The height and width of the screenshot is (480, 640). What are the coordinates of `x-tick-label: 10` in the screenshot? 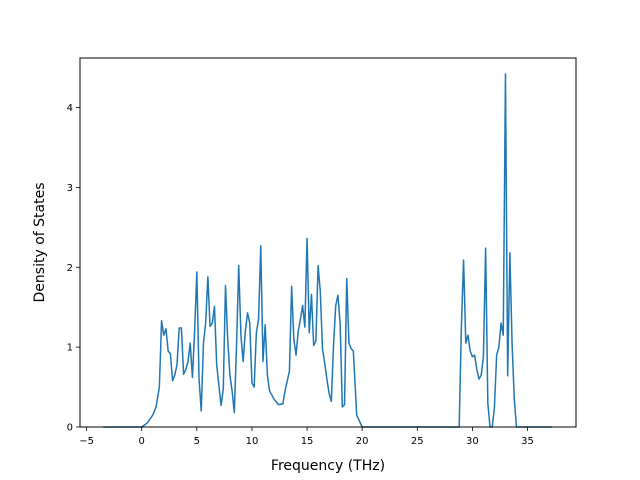 It's located at (252, 441).